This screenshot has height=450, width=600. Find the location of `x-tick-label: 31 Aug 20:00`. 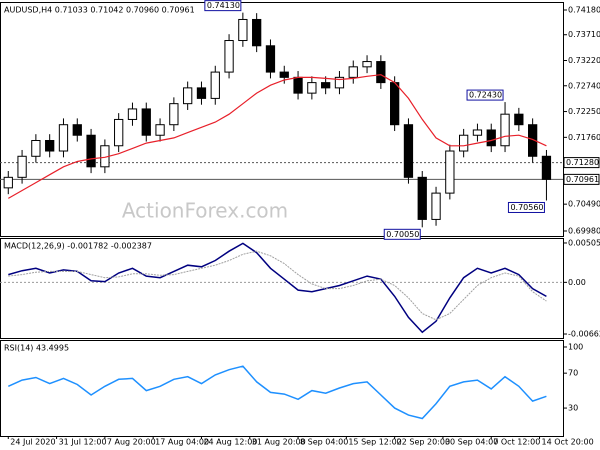

x-tick-label: 31 Aug 20:00 is located at coordinates (279, 442).